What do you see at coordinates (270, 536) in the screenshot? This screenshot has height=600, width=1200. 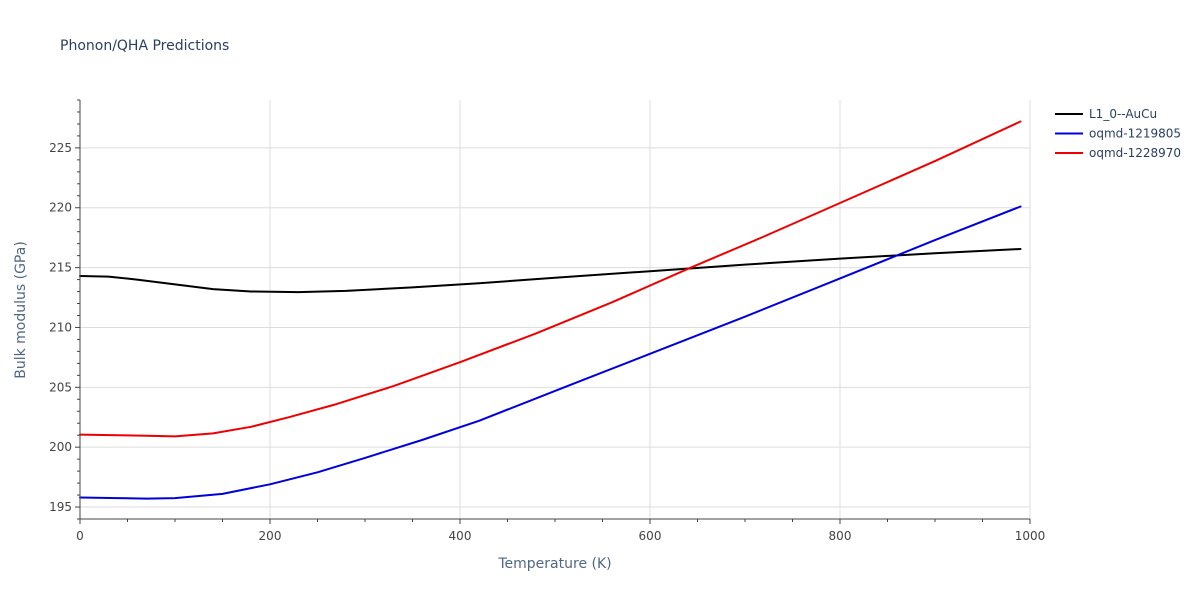 I see `x-tick-label: 200` at bounding box center [270, 536].